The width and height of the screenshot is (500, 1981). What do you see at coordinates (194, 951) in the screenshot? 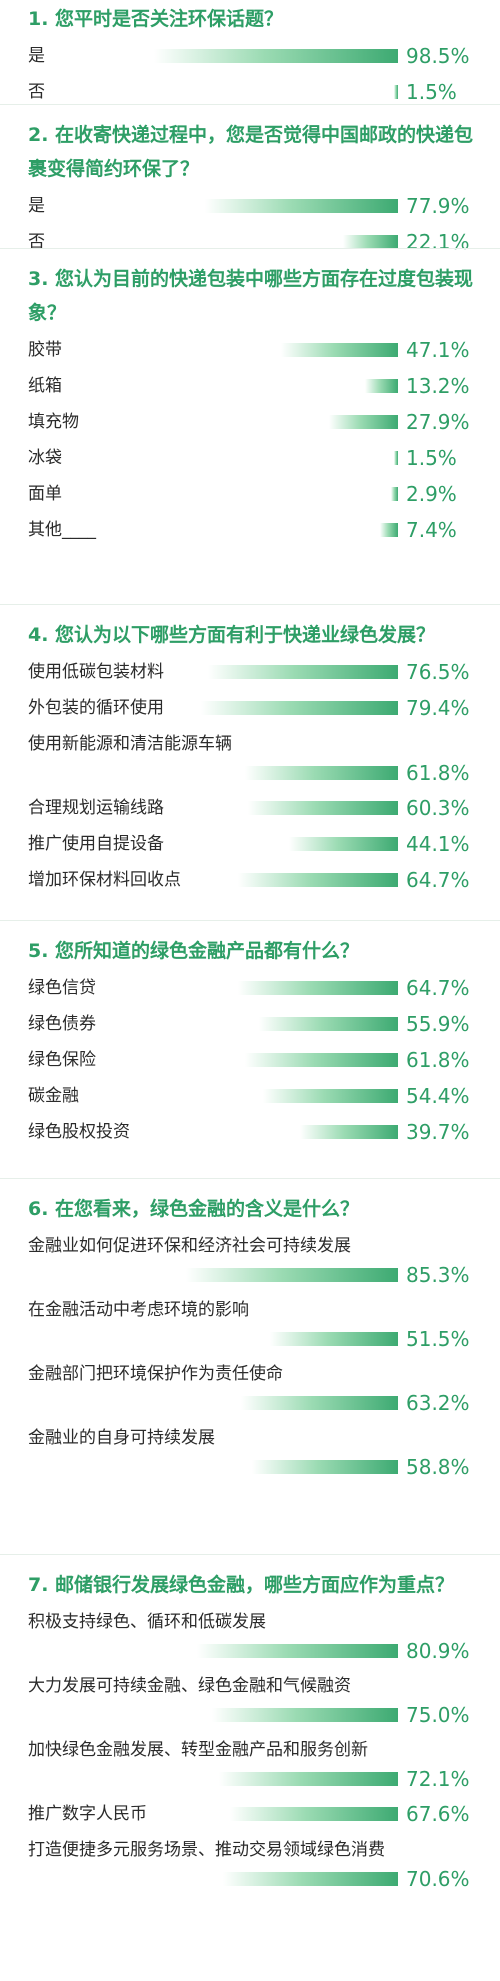
I see `question-title: 5. 您所知道的绿色金融产品都有什么？` at bounding box center [194, 951].